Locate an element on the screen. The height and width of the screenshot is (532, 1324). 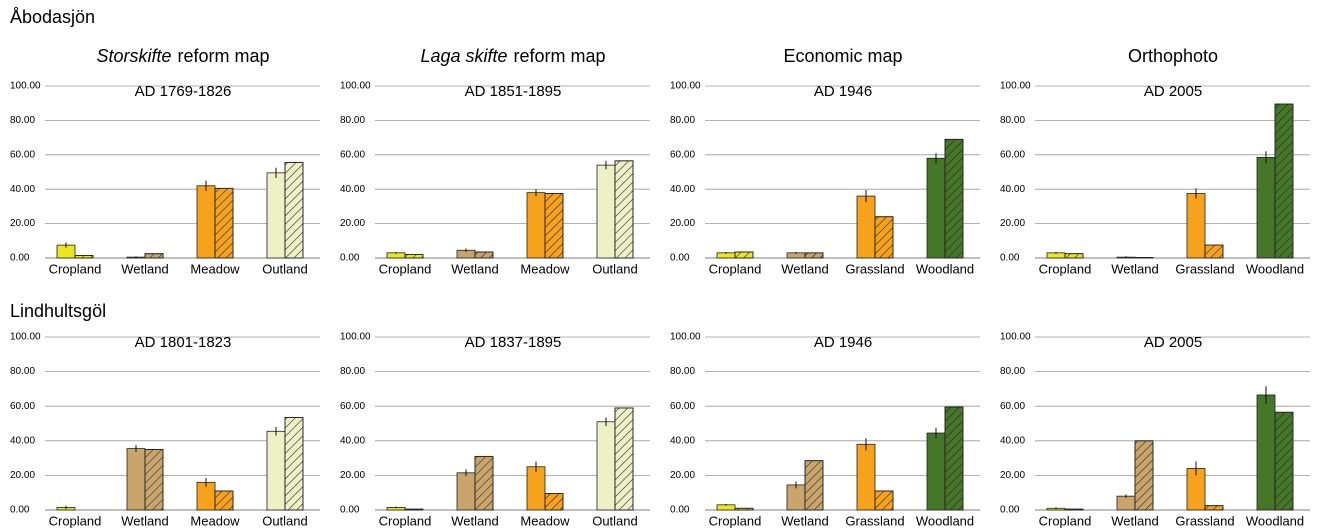
row-label: Åbodasjön is located at coordinates (52, 17).